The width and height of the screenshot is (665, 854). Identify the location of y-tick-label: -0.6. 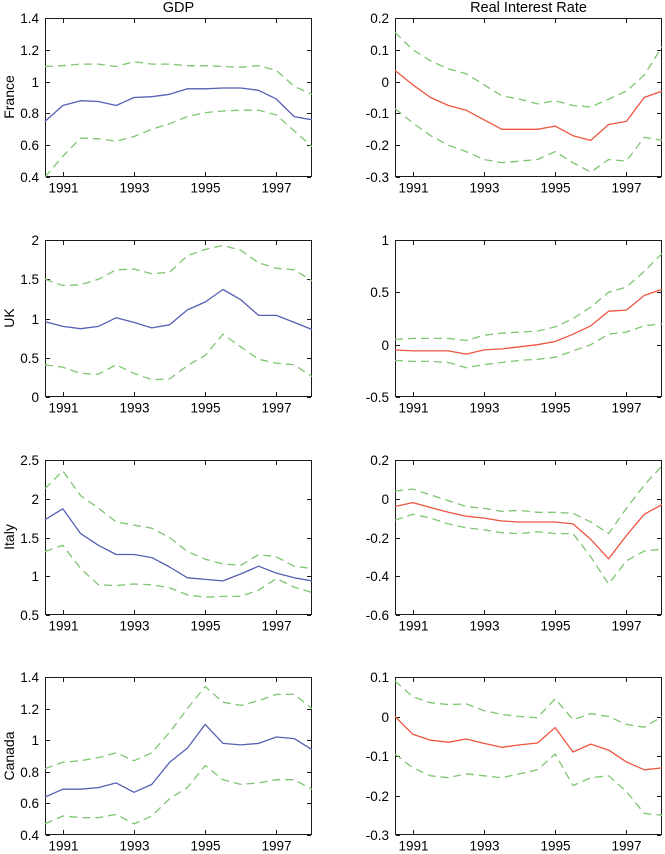
(377, 615).